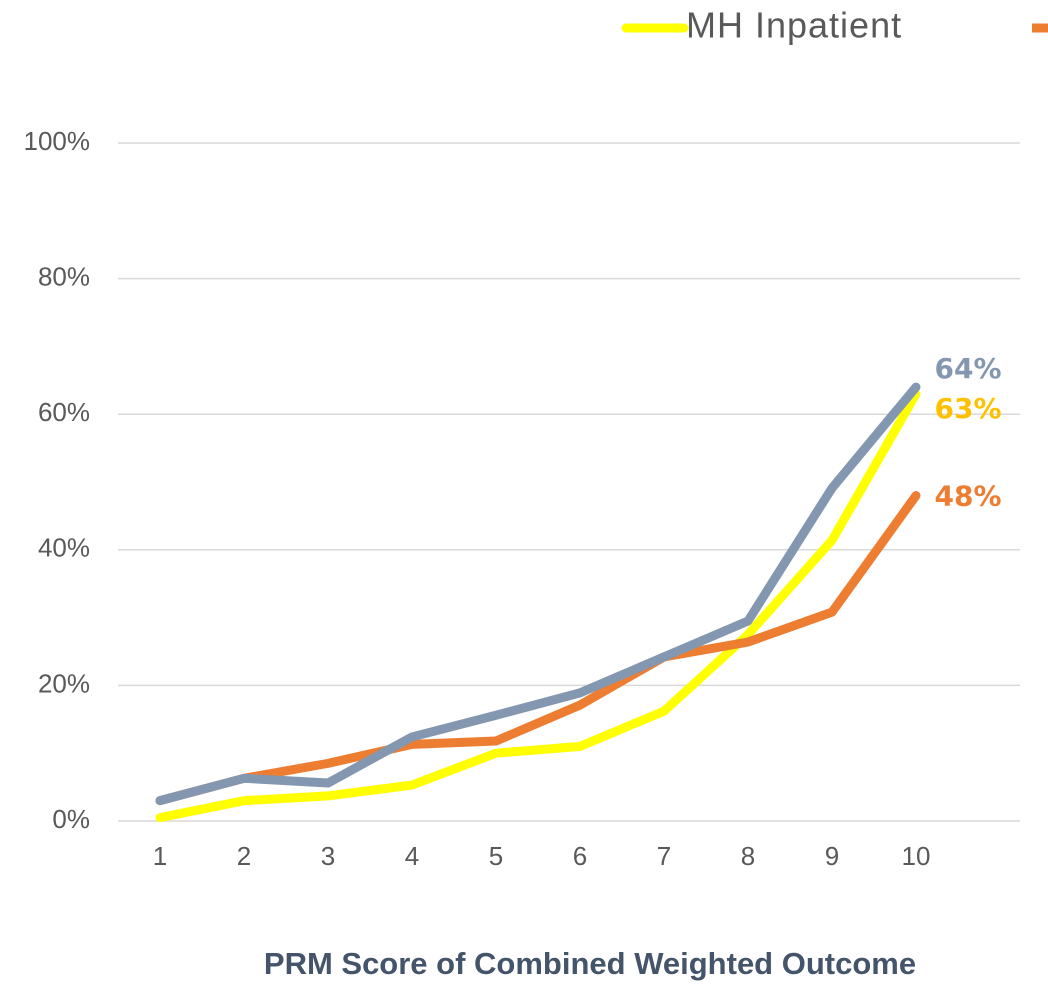  I want to click on data-label: 63%, so click(967, 408).